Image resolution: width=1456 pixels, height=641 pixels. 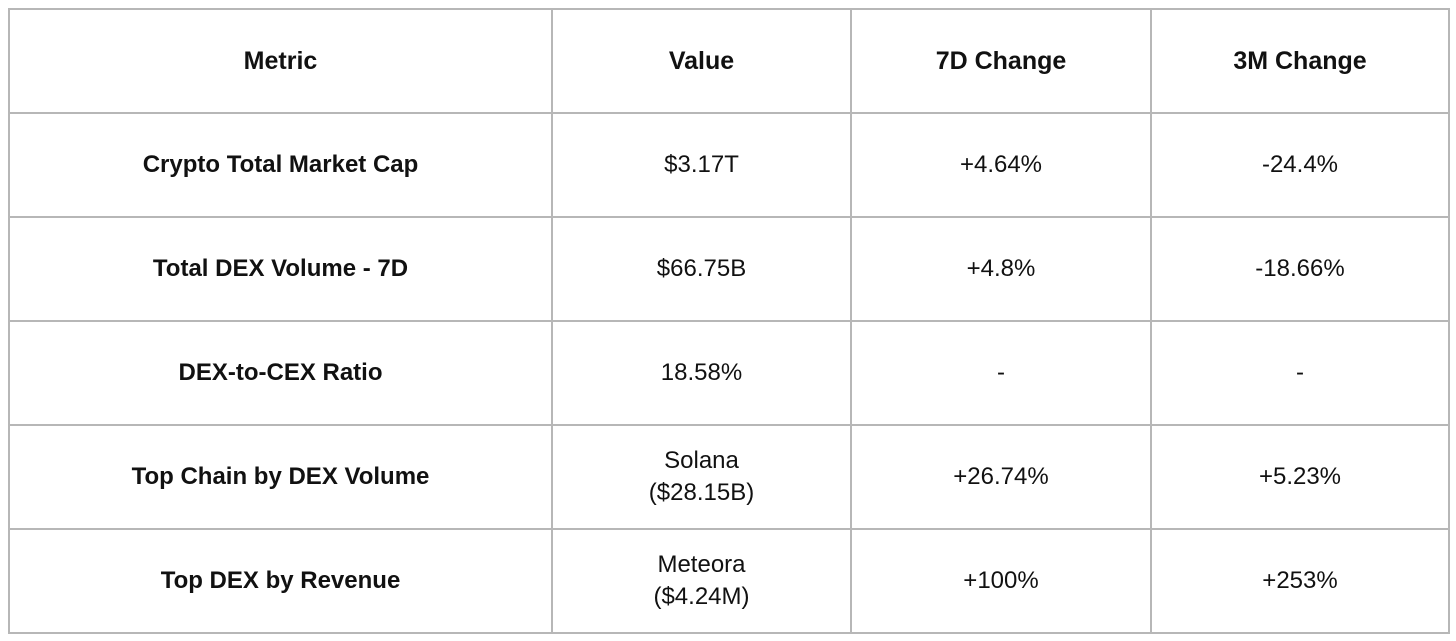 I want to click on cell-7d-change: -, so click(x=1001, y=373).